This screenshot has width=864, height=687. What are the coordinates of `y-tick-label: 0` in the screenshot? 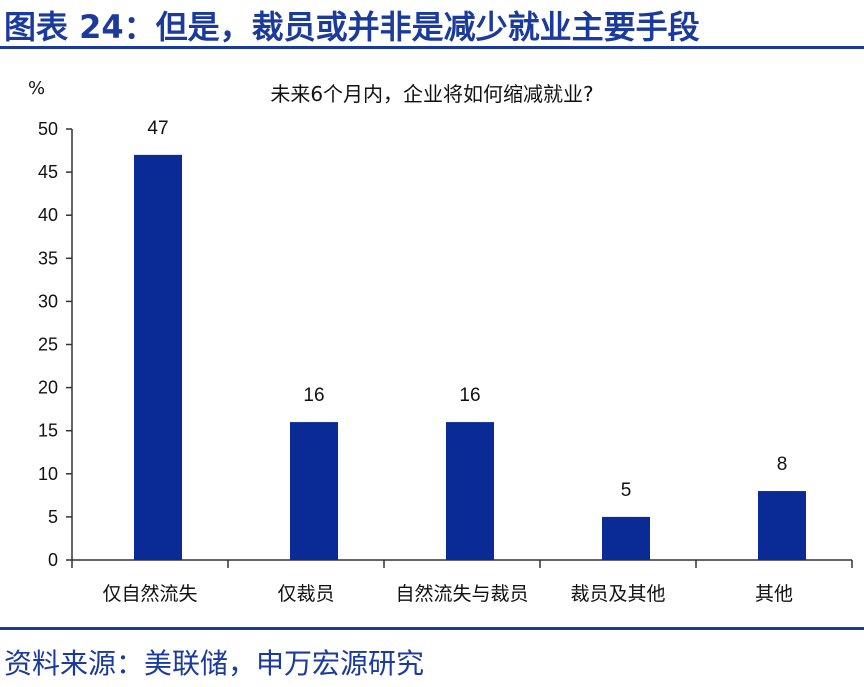 It's located at (53, 560).